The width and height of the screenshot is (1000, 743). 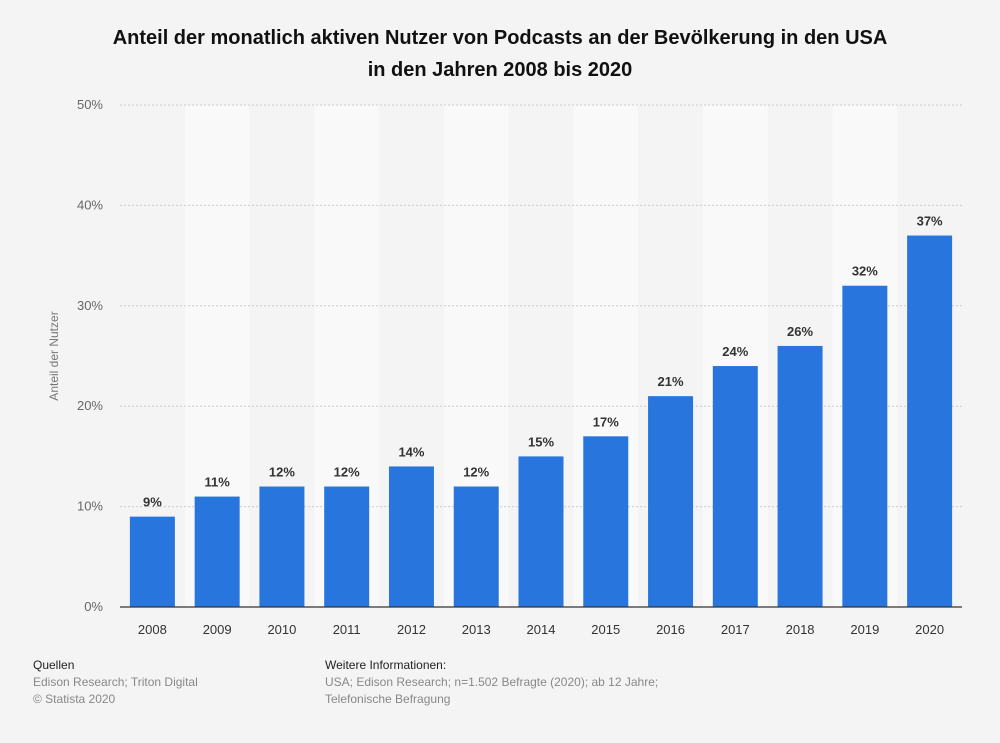 I want to click on x-tick-label: 2009, so click(x=217, y=629).